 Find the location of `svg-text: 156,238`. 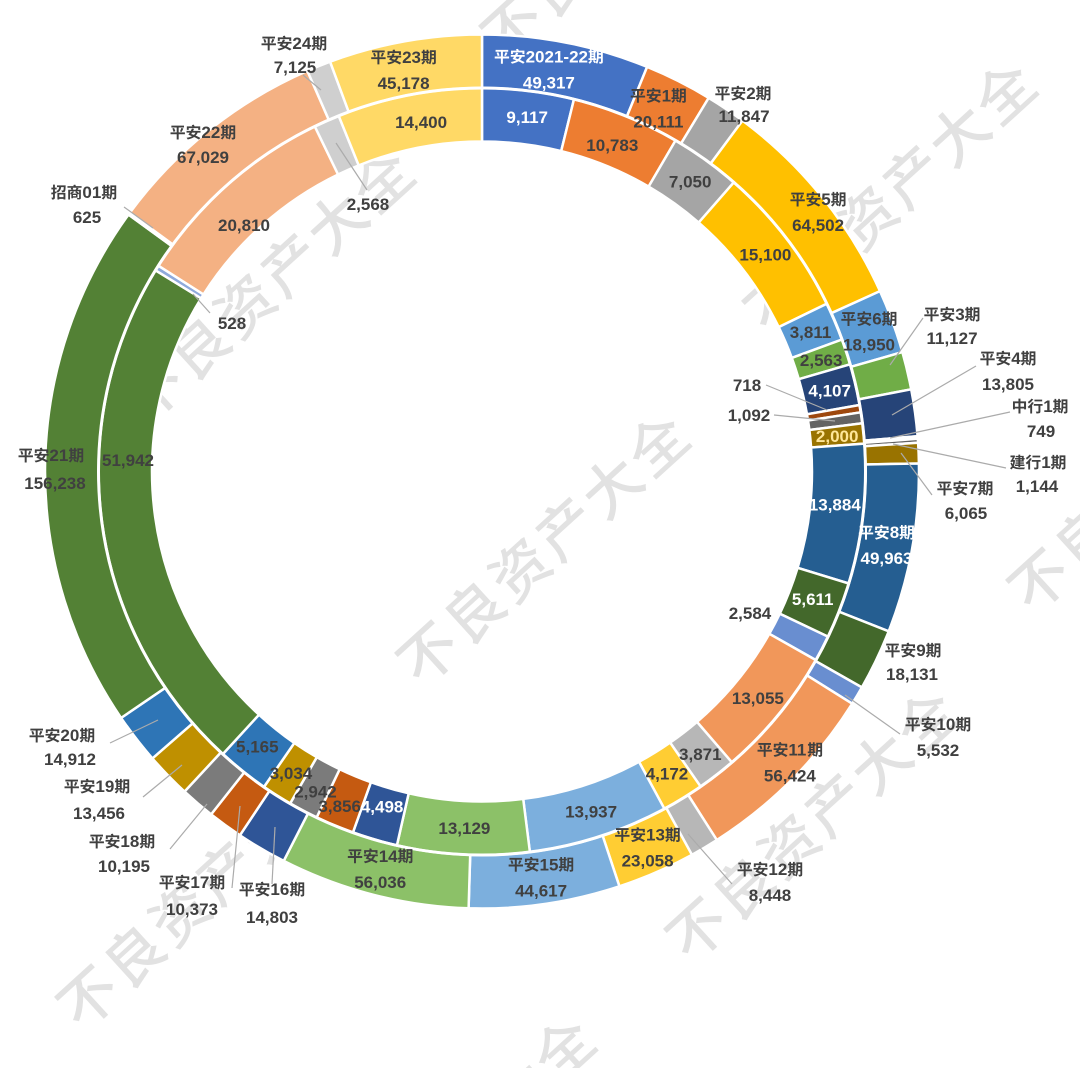

svg-text: 156,238 is located at coordinates (54, 483).